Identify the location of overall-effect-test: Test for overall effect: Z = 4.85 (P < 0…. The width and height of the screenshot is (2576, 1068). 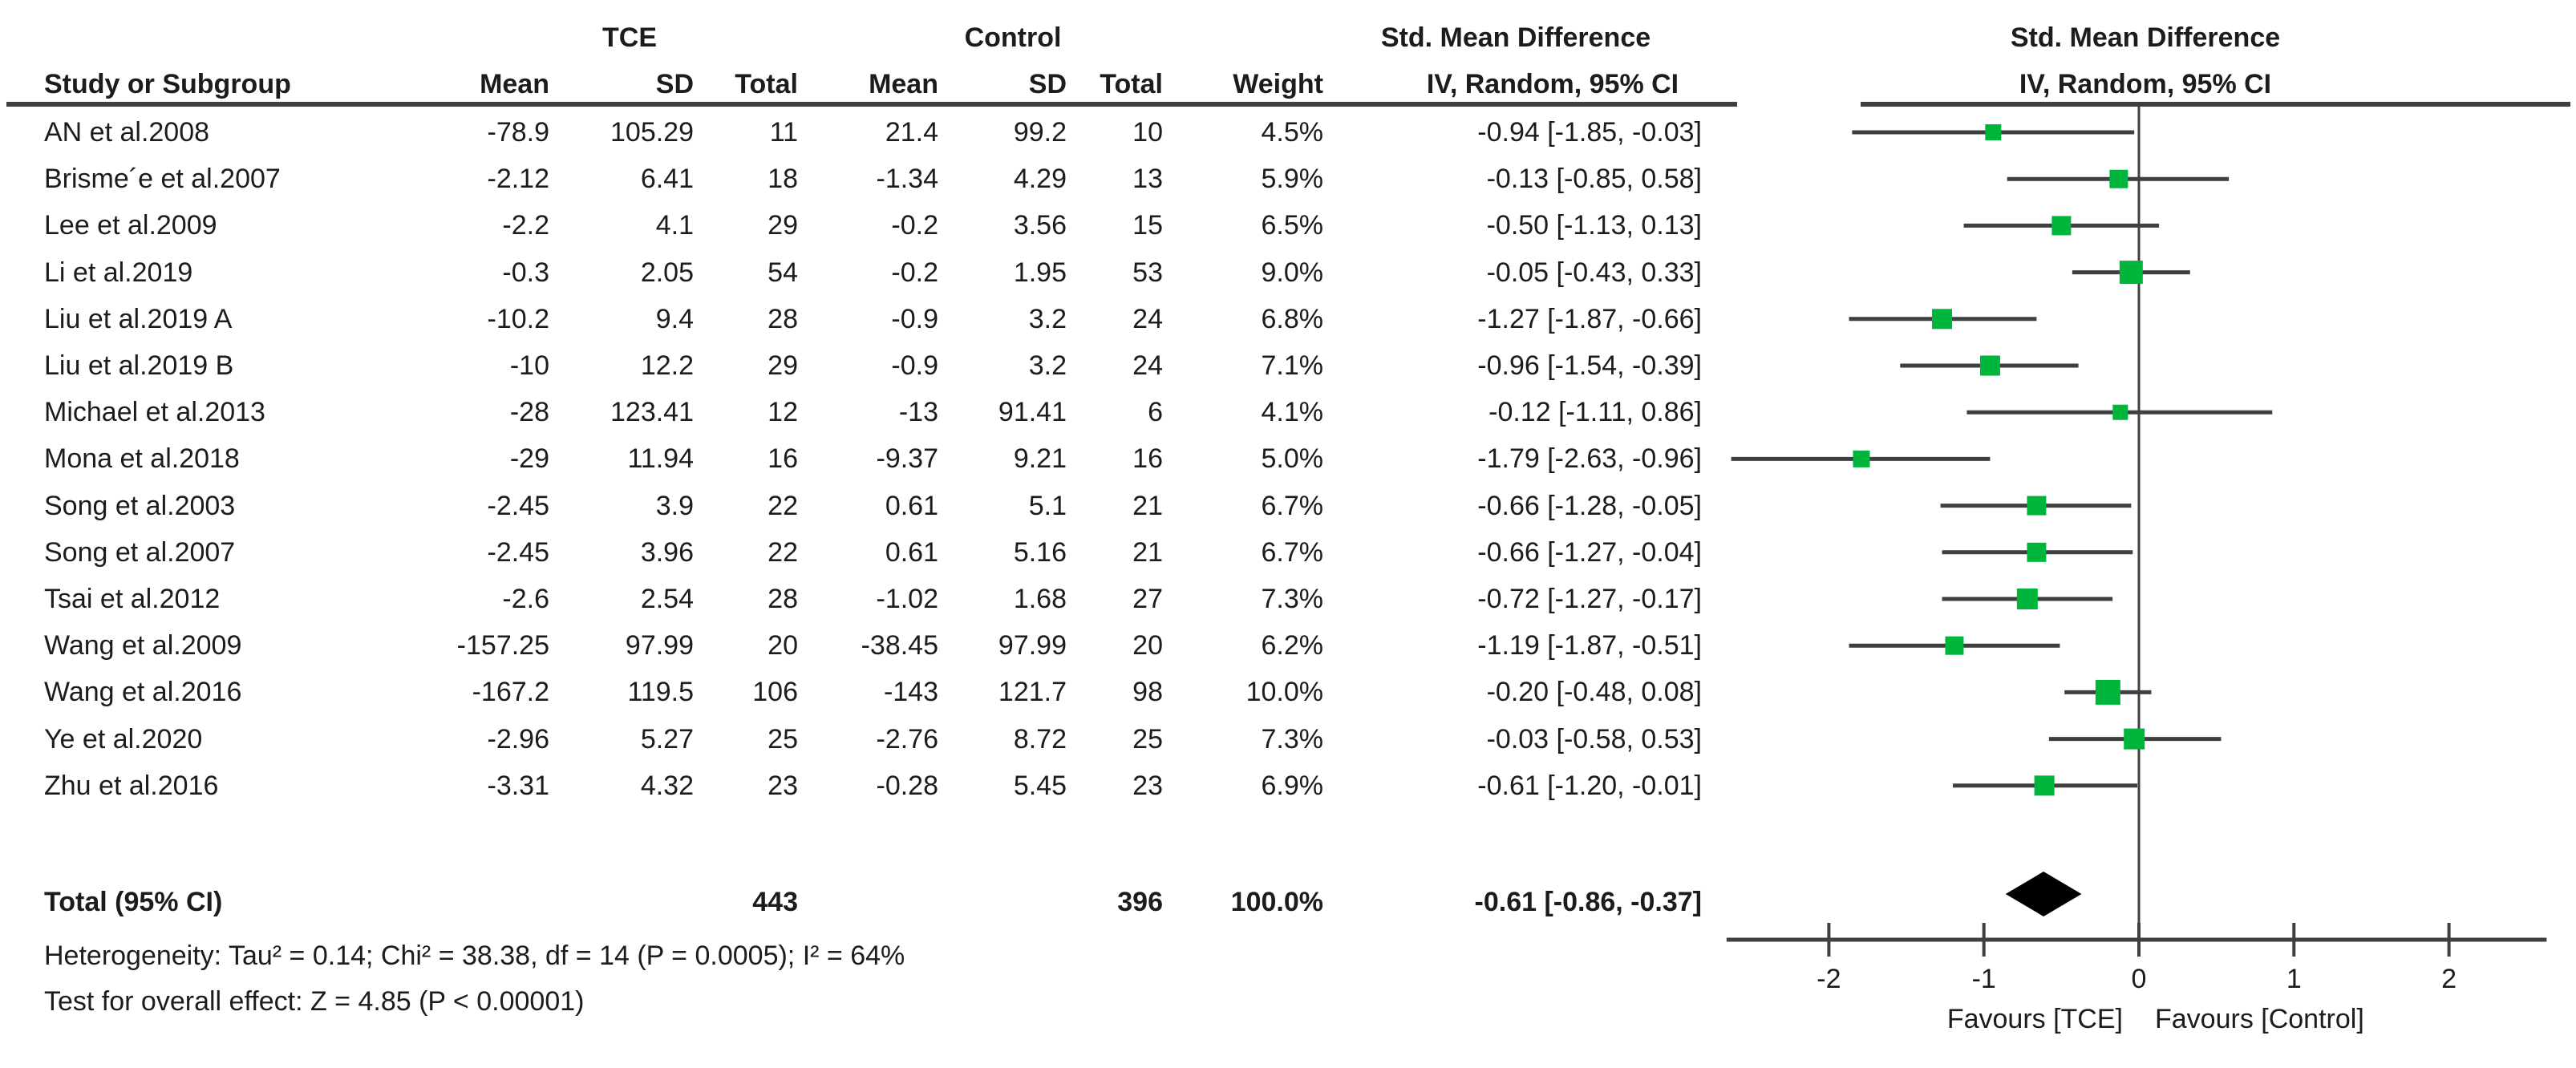
(314, 1001).